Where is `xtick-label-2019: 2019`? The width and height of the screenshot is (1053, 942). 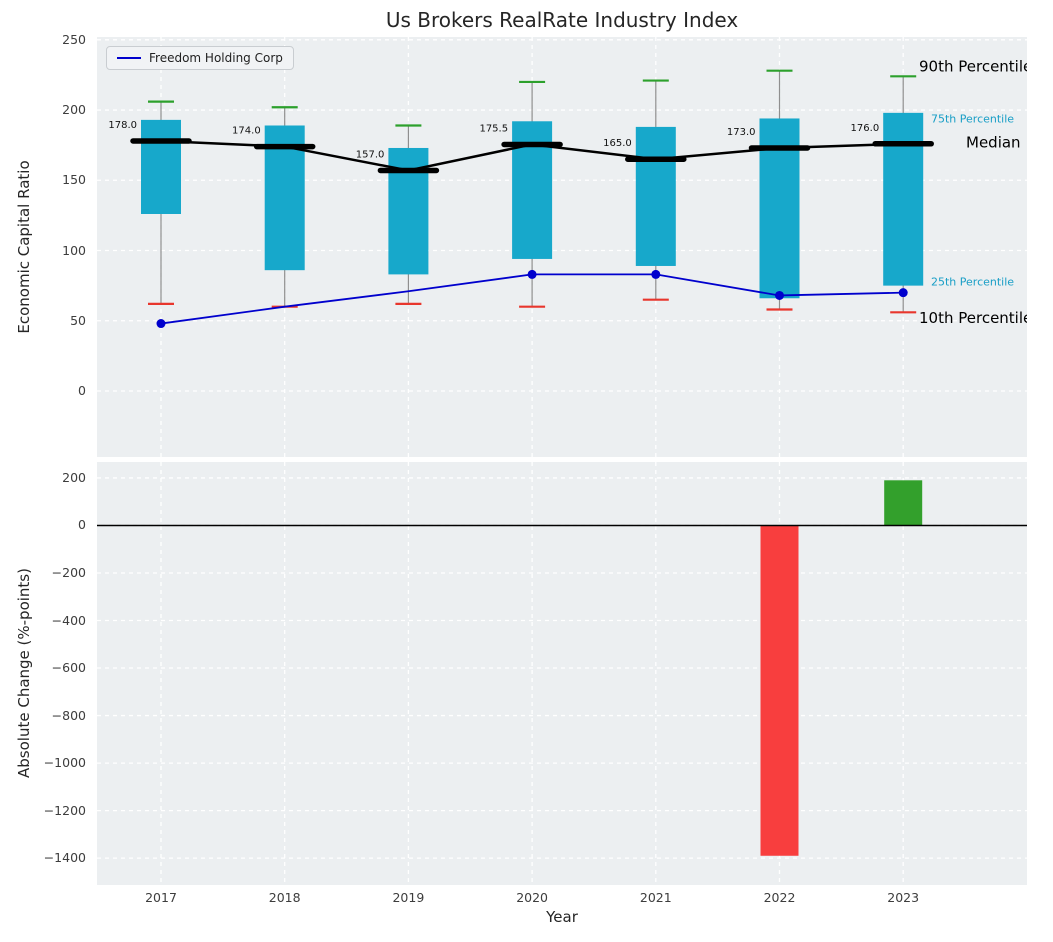
xtick-label-2019: 2019 is located at coordinates (408, 897).